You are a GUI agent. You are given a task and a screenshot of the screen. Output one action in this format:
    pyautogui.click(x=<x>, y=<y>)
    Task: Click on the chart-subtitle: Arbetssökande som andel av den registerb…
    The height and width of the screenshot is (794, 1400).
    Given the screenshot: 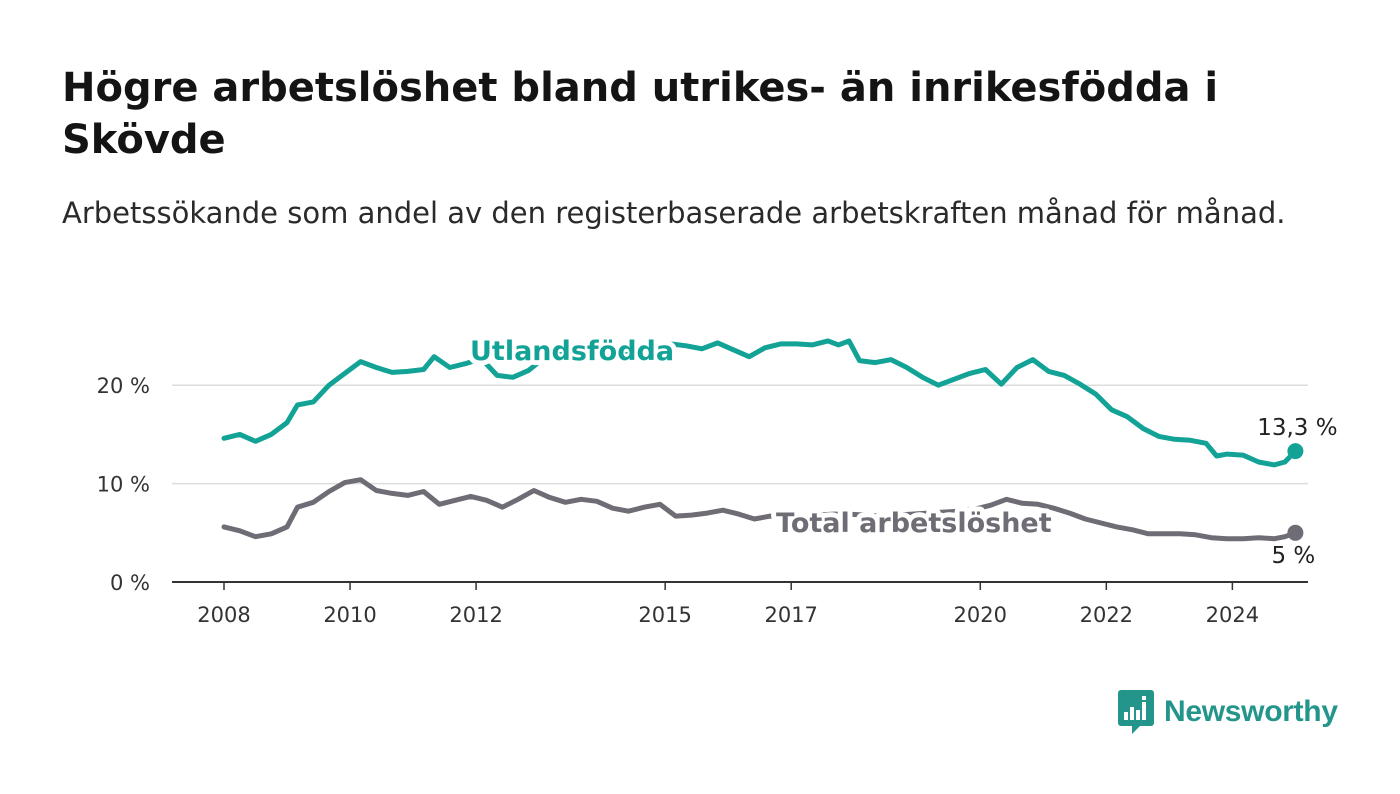 What is the action you would take?
    pyautogui.click(x=674, y=213)
    